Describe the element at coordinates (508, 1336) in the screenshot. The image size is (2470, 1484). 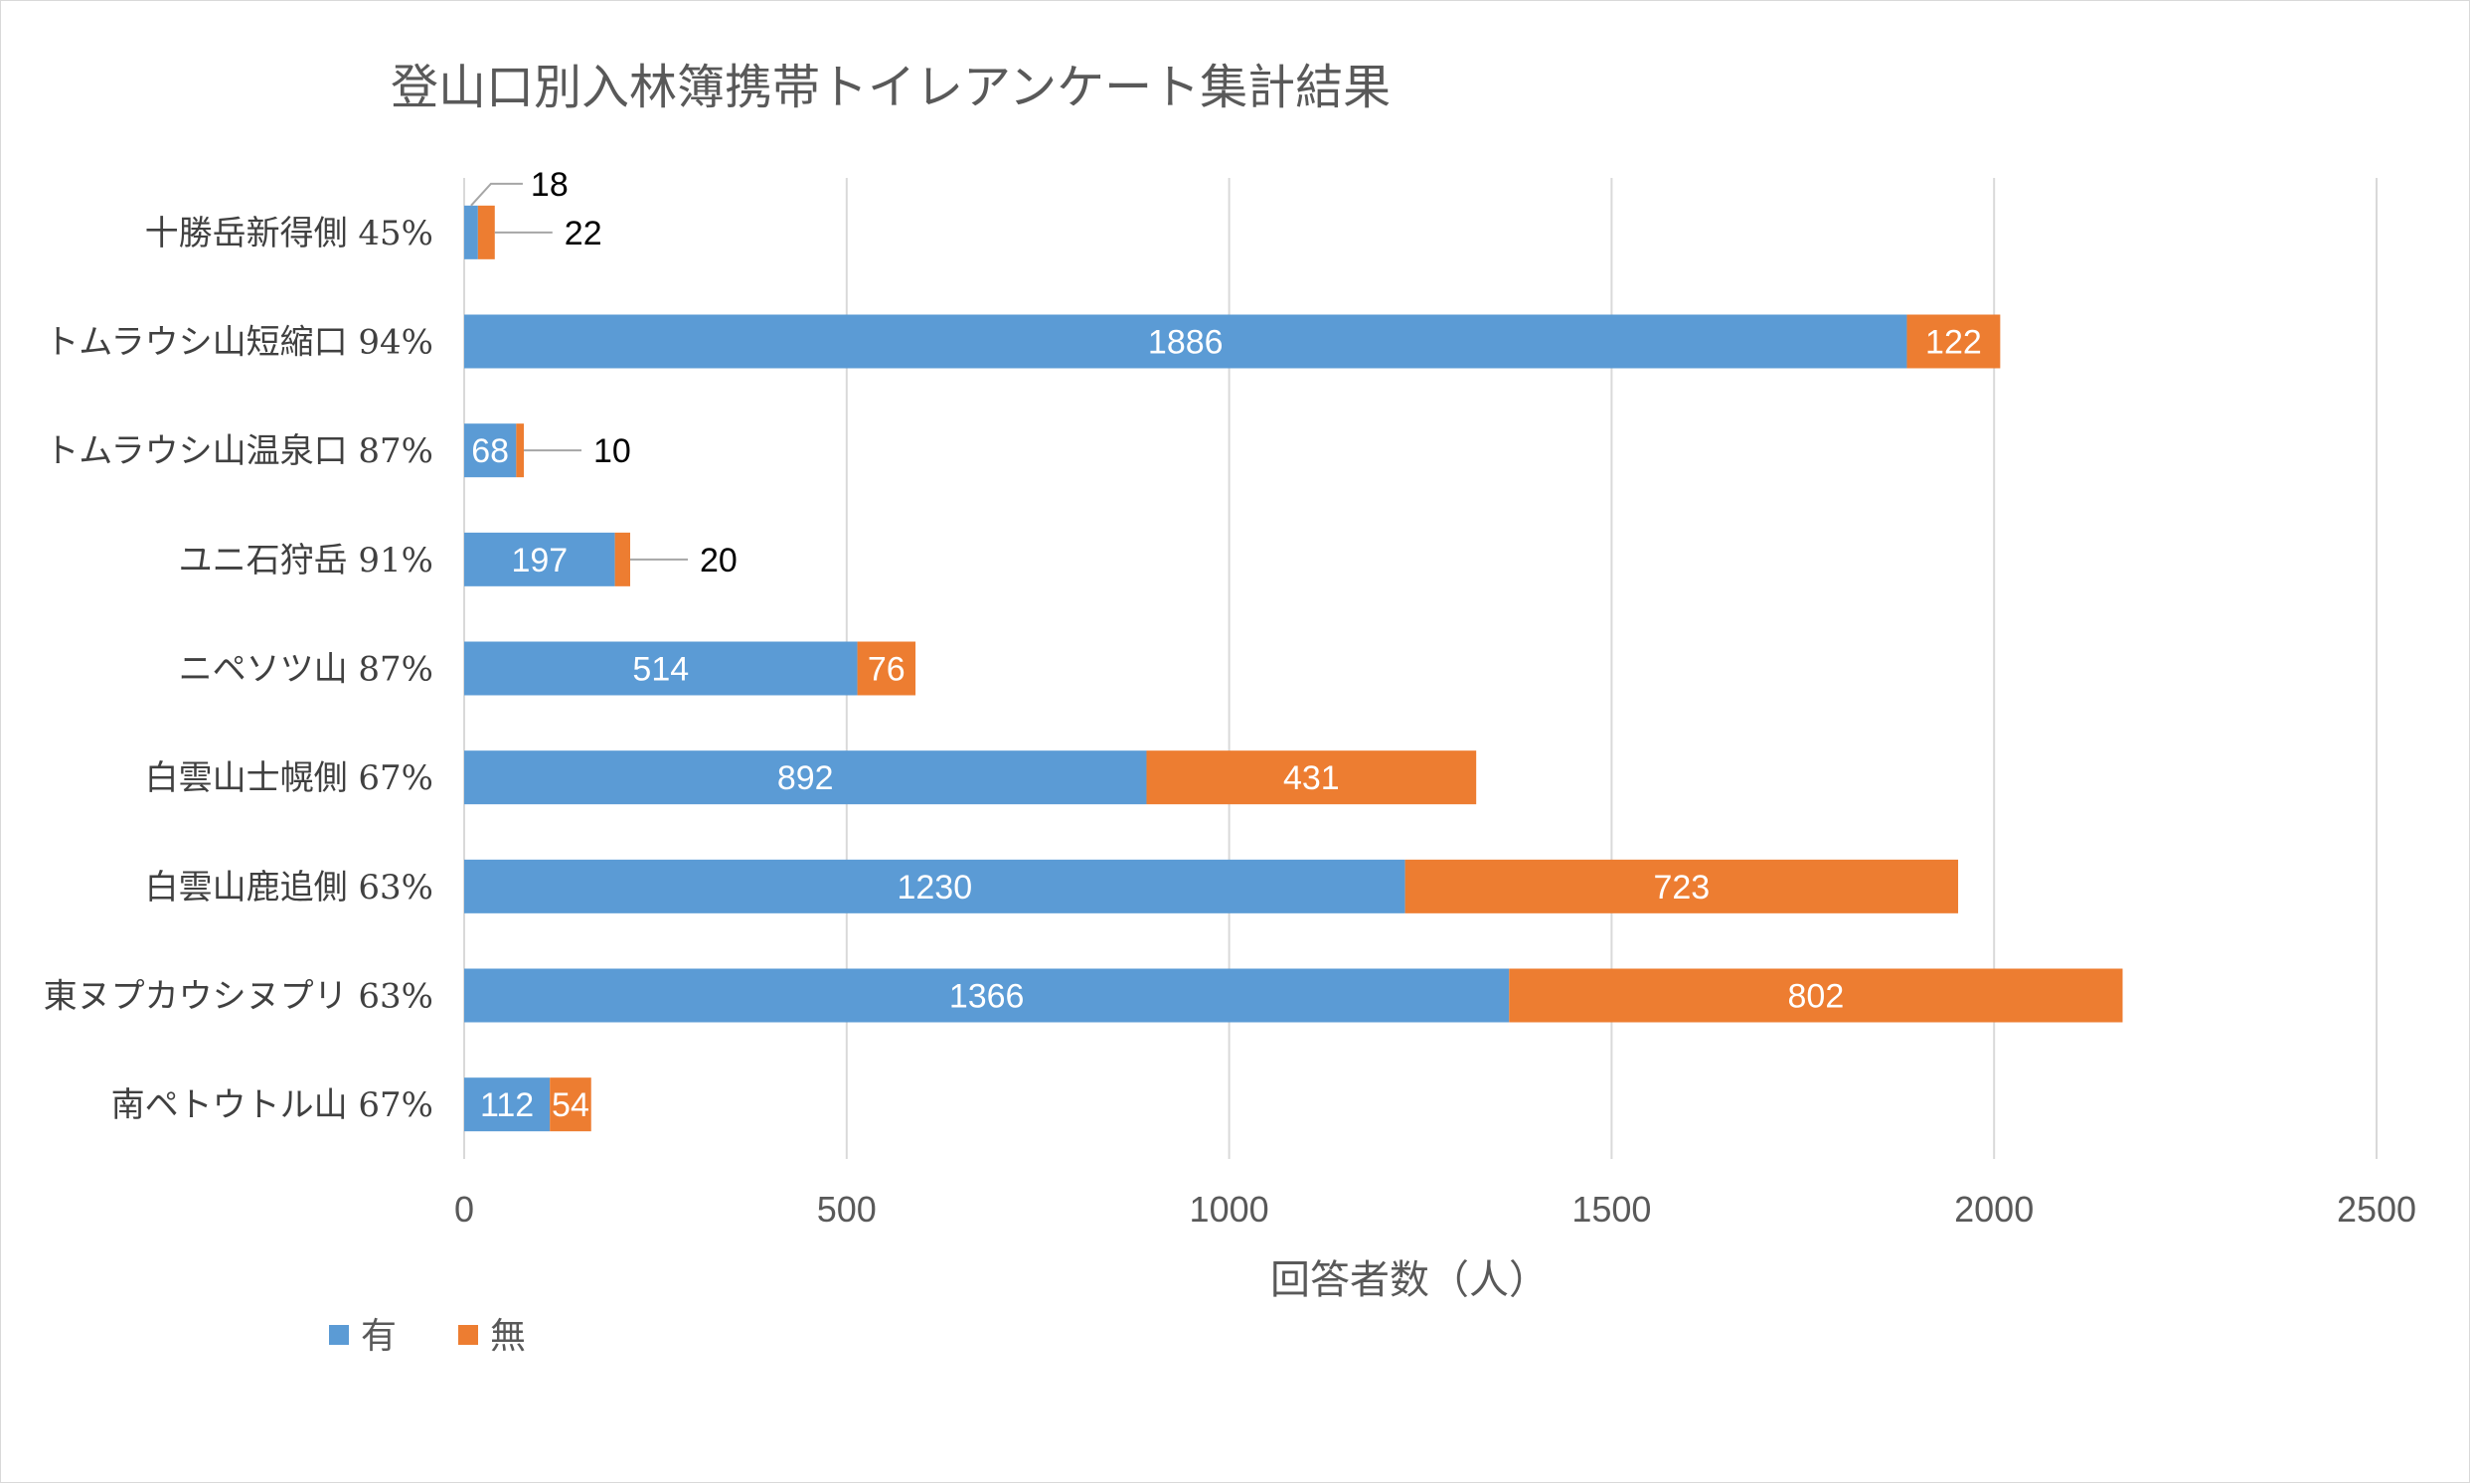
I see `legend-label: 無` at that location.